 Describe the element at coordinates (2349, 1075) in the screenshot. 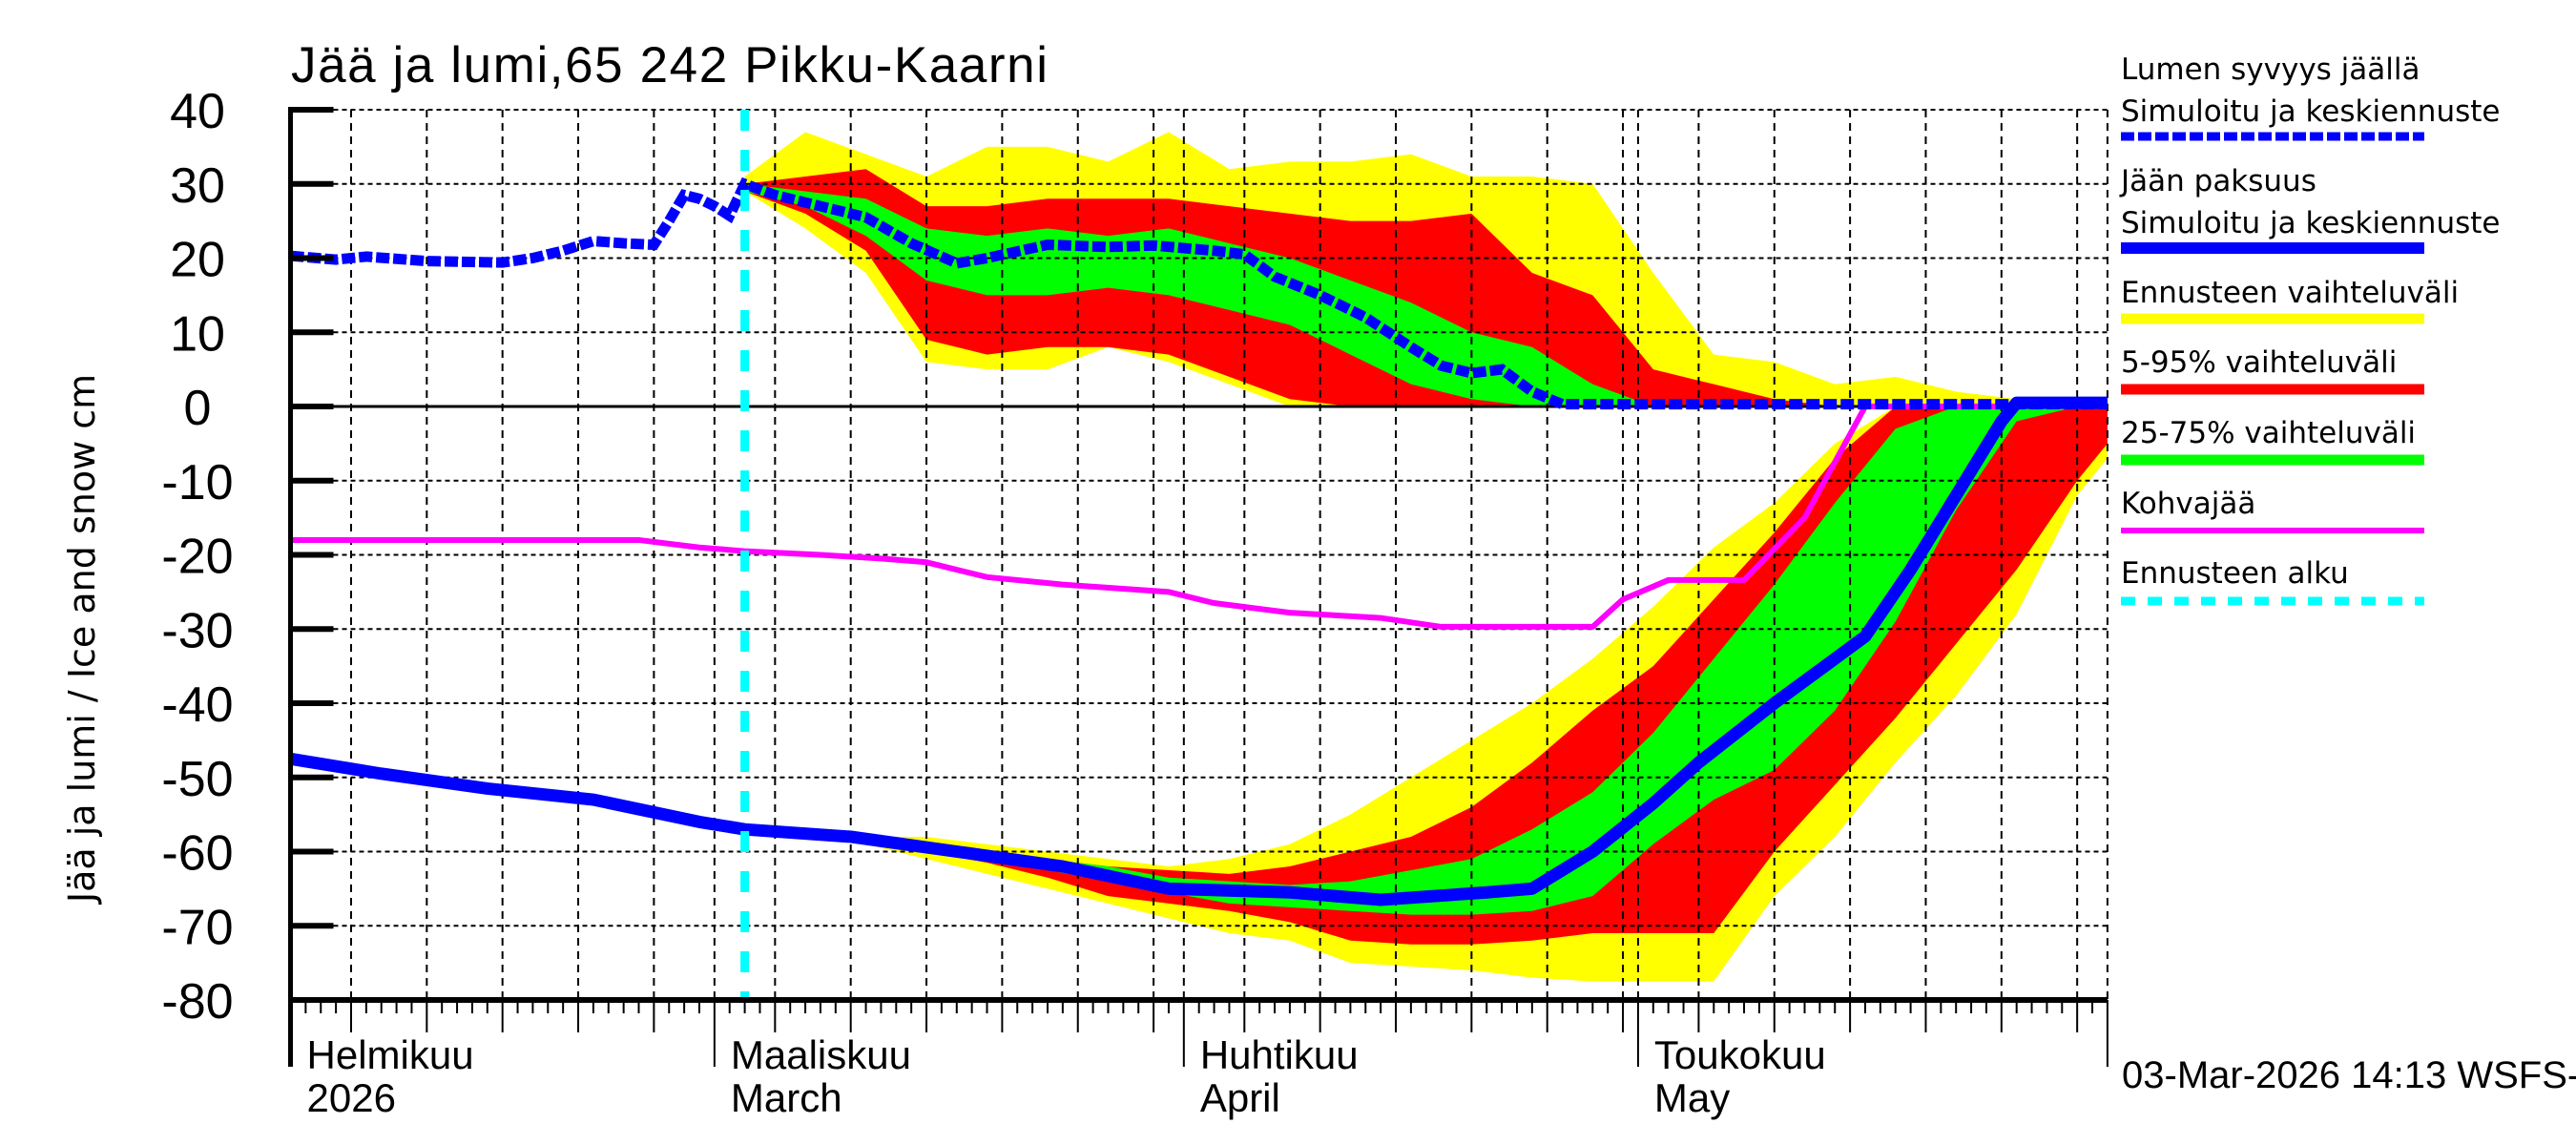

I see `timestamp: 03-Mar-2026 14:13 WSFS-P` at that location.